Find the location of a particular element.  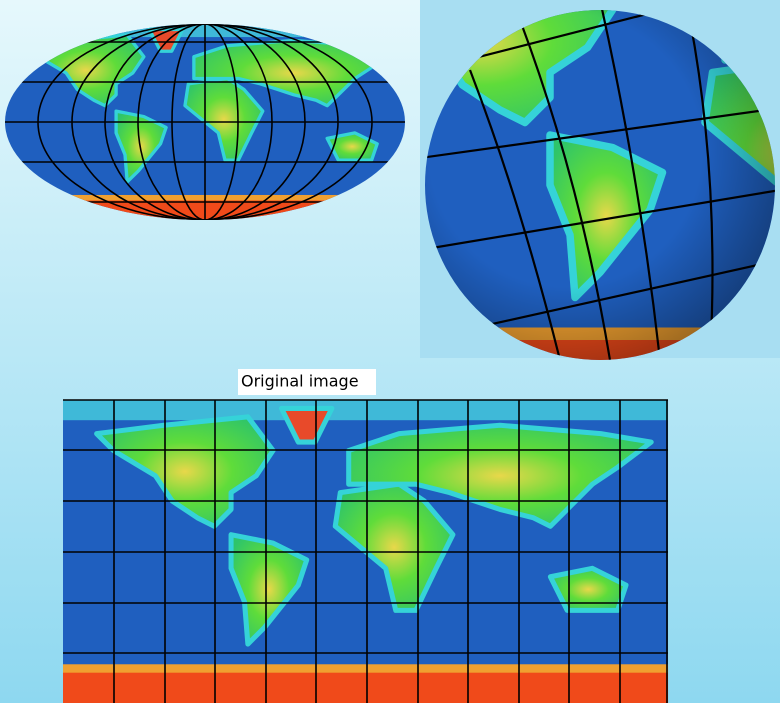

caption-box is located at coordinates (307, 382).